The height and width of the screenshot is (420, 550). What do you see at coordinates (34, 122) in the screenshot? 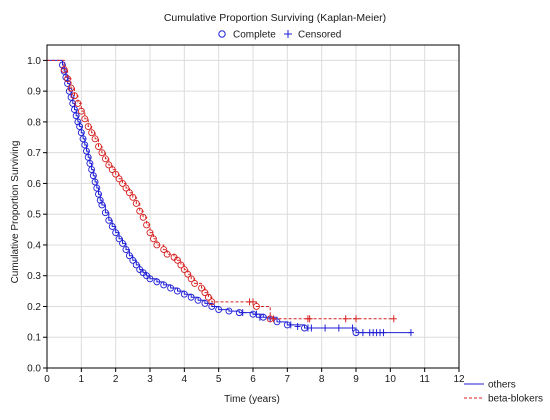
I see `y-tick-label: 0.8` at bounding box center [34, 122].